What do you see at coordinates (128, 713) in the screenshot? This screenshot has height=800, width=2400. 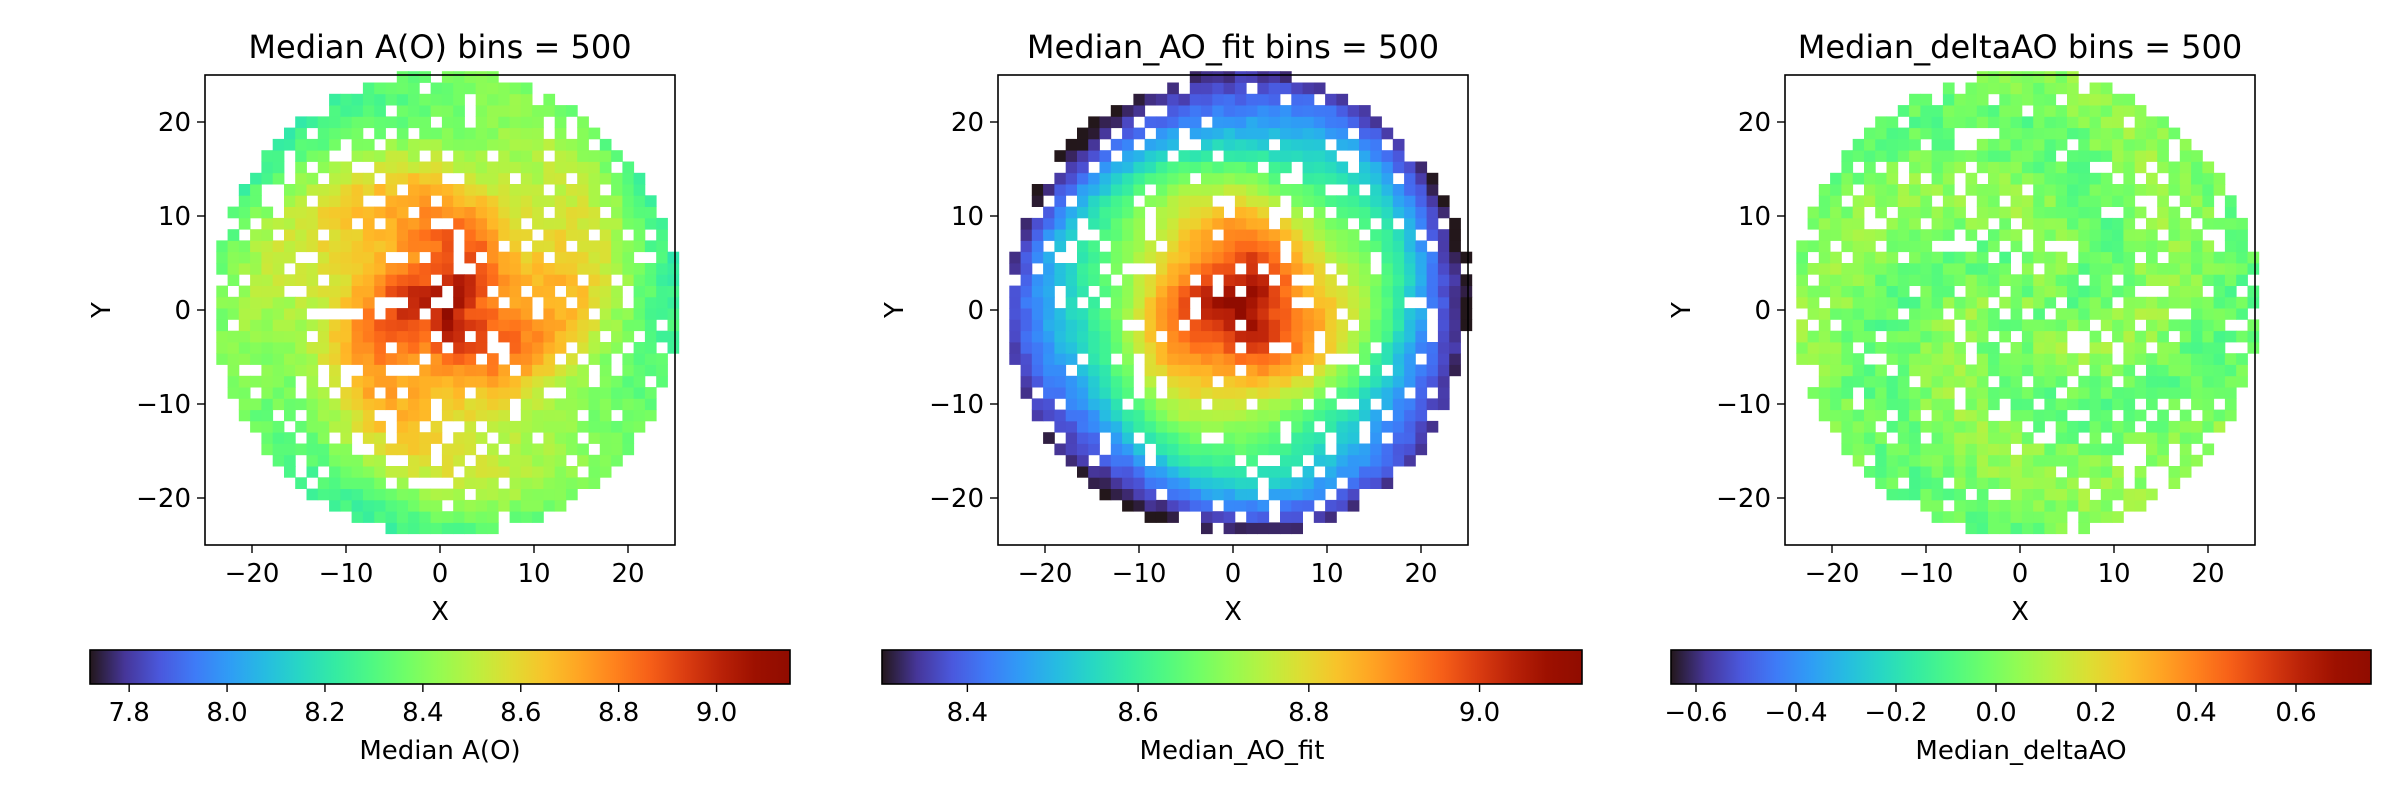 I see `colorbar-tick-label: 7.8` at bounding box center [128, 713].